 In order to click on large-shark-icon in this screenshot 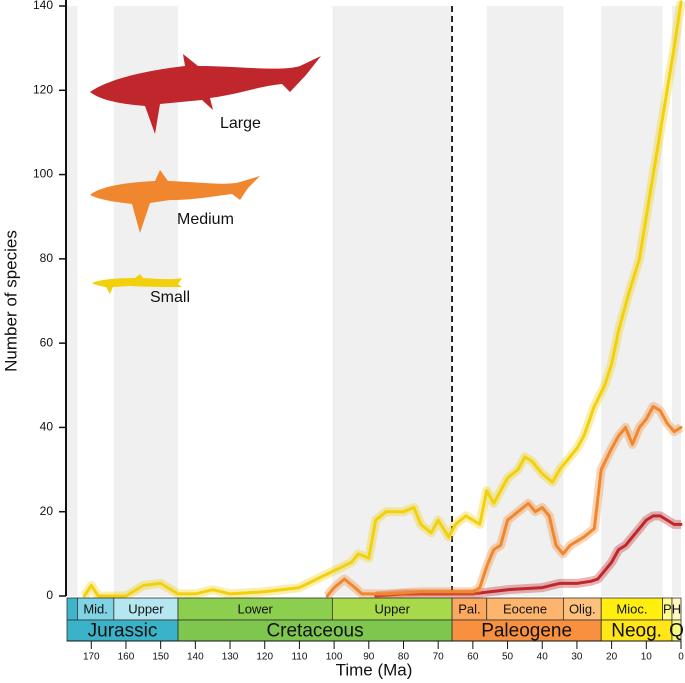, I will do `click(205, 94)`.